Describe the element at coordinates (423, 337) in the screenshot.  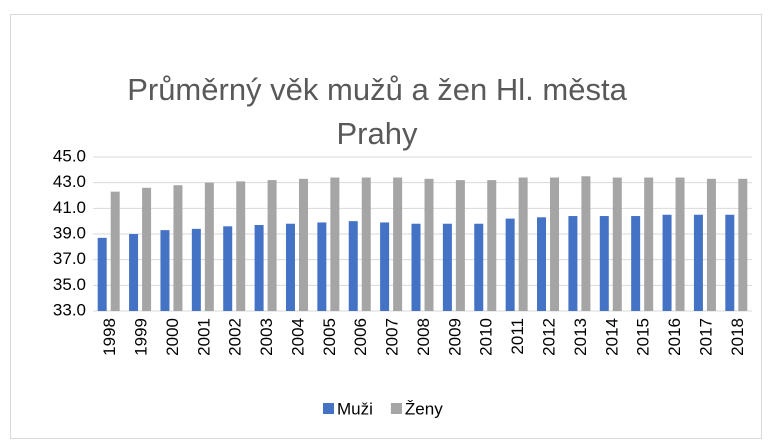
I see `x-tick-label: 2008` at that location.